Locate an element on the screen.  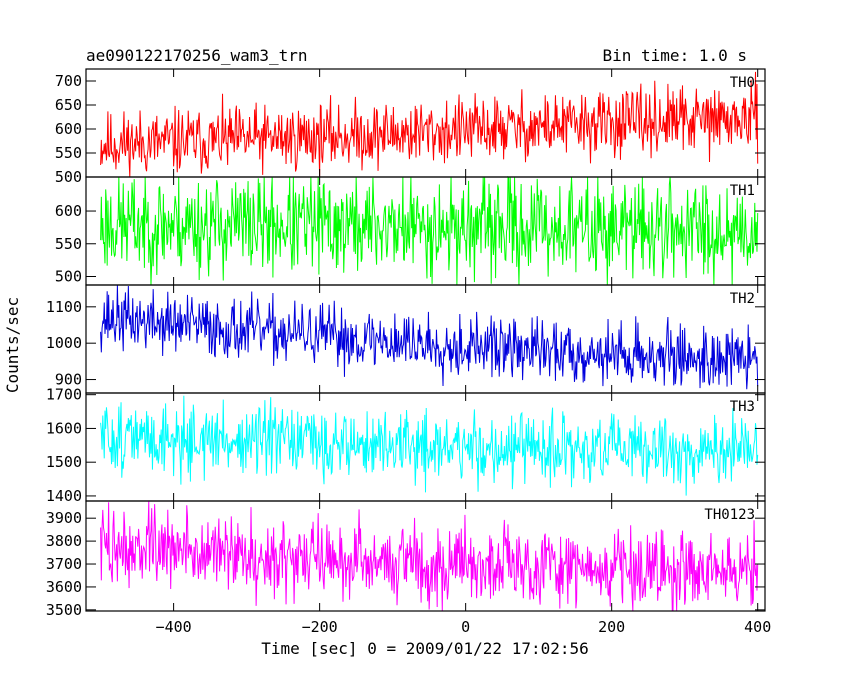
series-line-th0123 is located at coordinates (429, 556).